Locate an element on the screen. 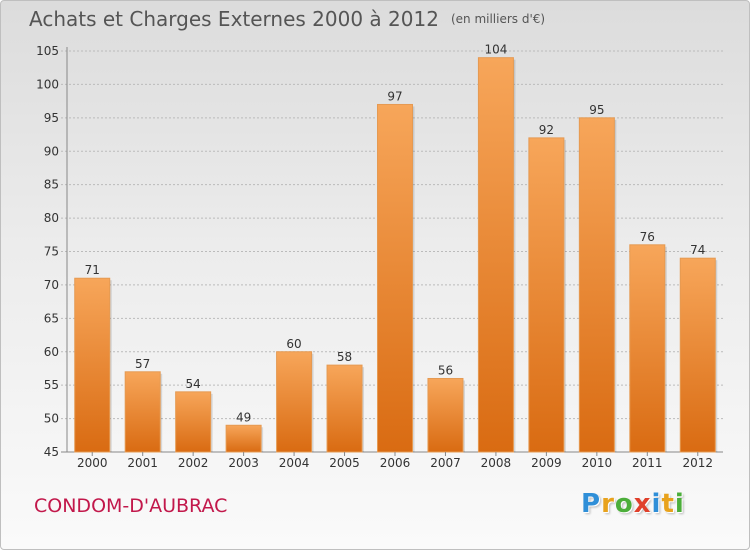  bar-value-label: 49 is located at coordinates (243, 417).